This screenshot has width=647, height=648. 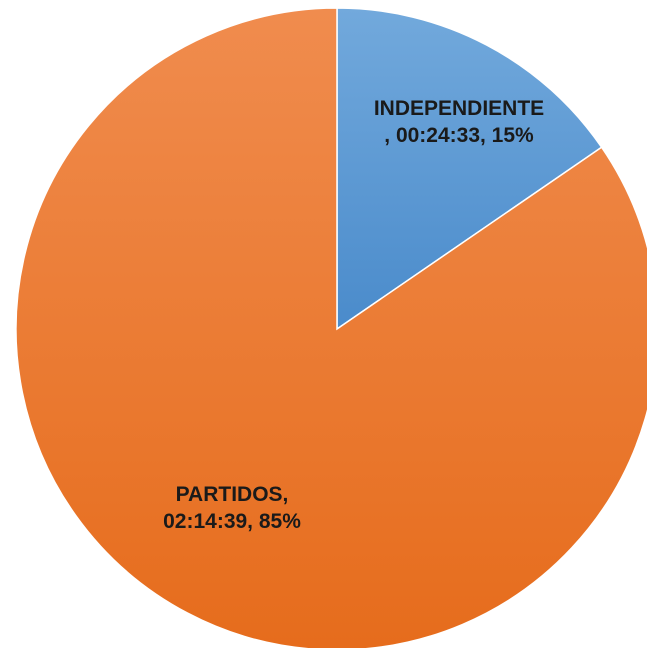 What do you see at coordinates (459, 135) in the screenshot?
I see `data-label-independiente-line2: , 00:24:33, 15%` at bounding box center [459, 135].